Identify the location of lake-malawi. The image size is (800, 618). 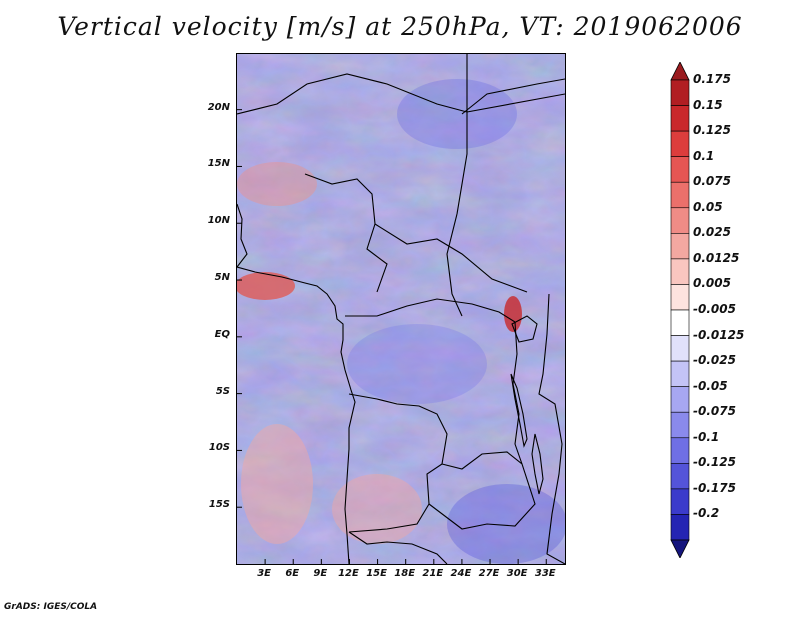
(537, 464).